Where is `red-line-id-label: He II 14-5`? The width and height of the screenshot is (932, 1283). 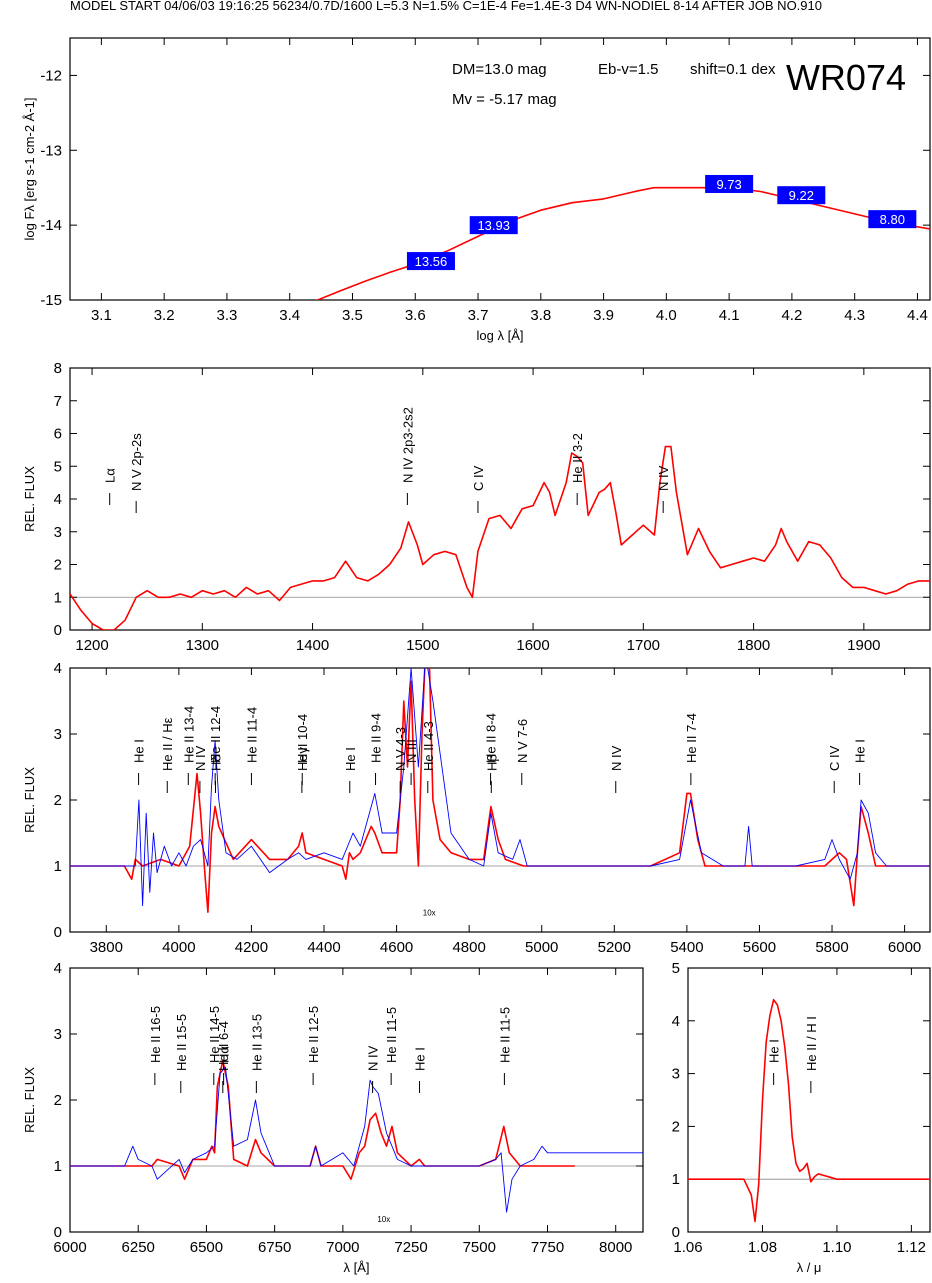 red-line-id-label: He II 14-5 is located at coordinates (214, 1034).